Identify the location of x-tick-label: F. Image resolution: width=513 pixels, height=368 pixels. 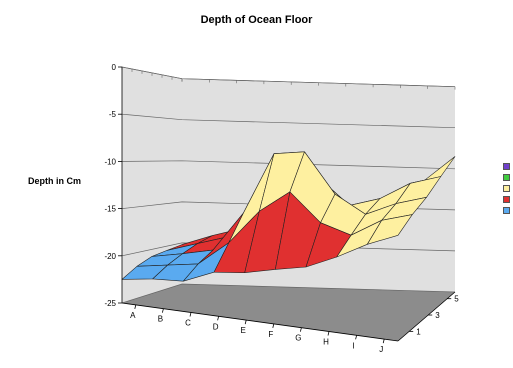
(270, 334).